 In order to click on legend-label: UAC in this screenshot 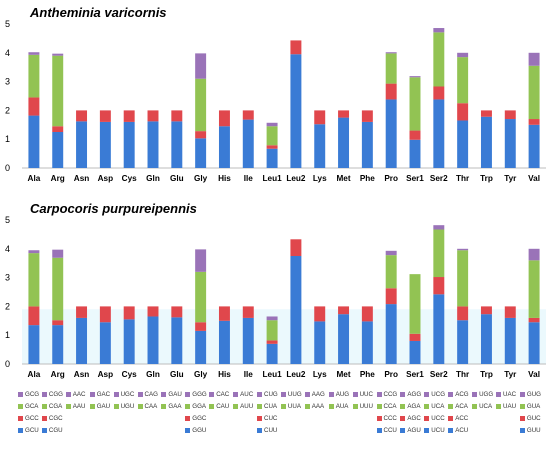, I will do `click(510, 394)`.